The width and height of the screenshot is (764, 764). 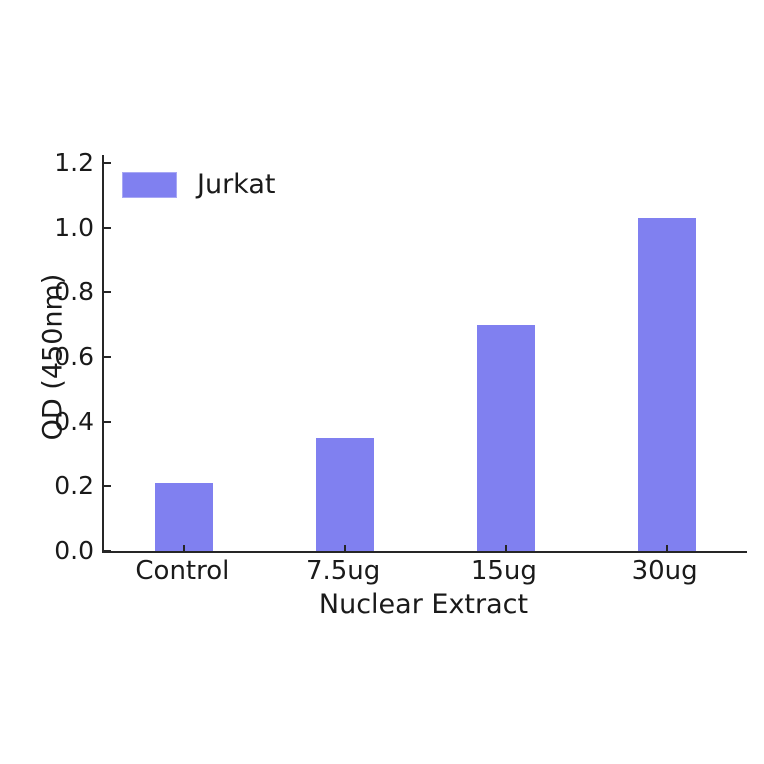 What do you see at coordinates (343, 571) in the screenshot?
I see `x-tick-label: 7.5ug` at bounding box center [343, 571].